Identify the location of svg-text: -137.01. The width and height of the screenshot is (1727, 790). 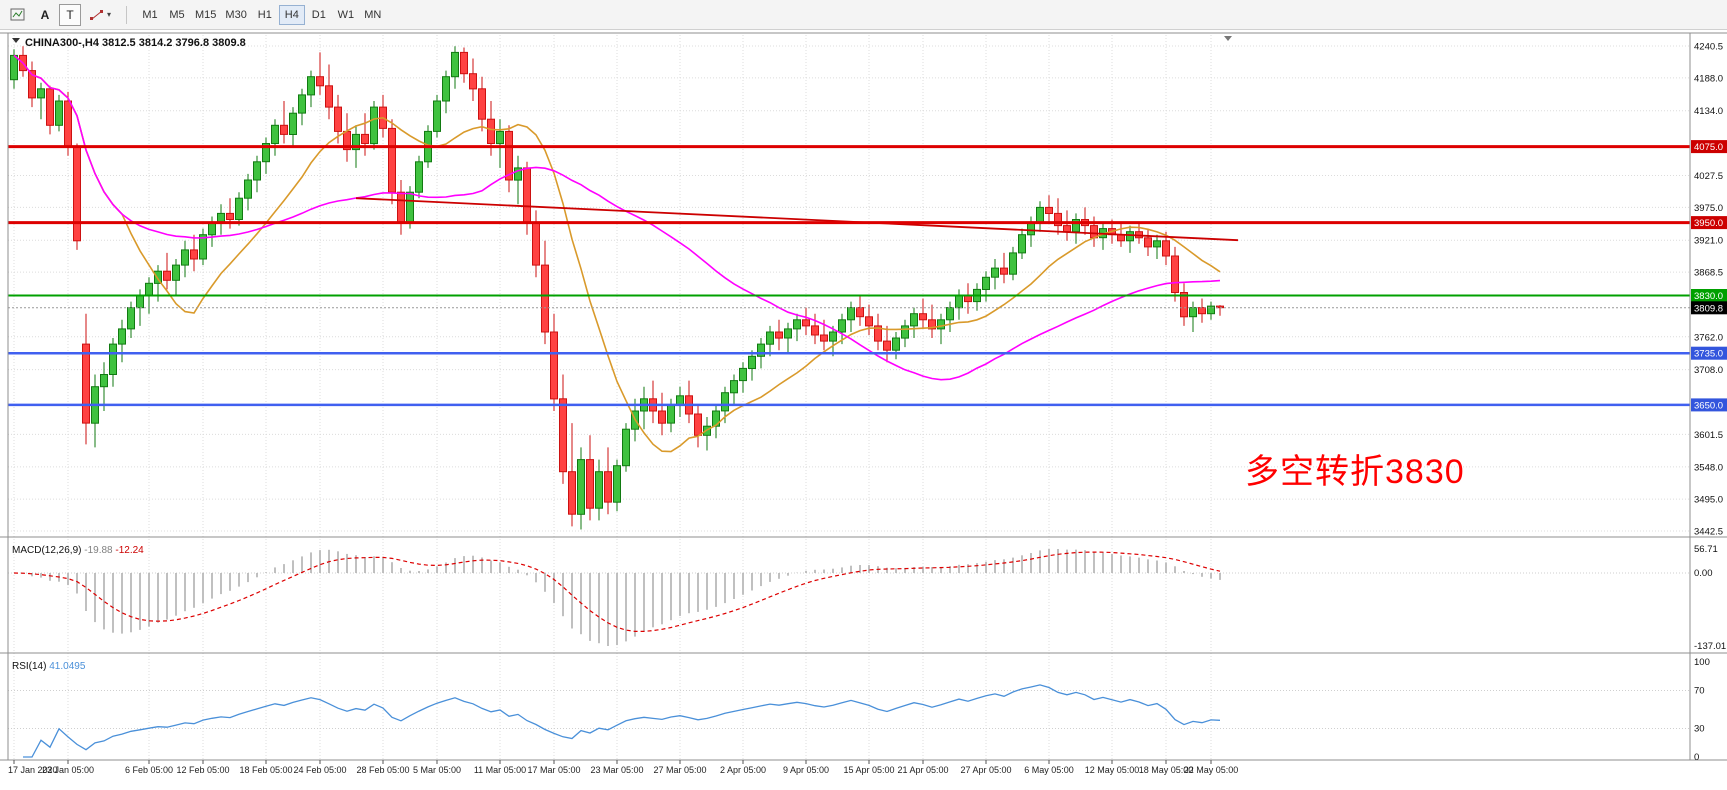
(1710, 646).